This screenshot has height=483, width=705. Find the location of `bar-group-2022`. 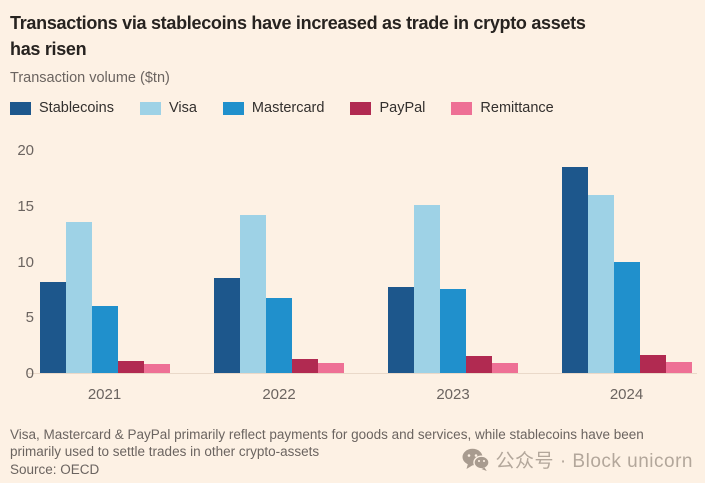

bar-group-2022 is located at coordinates (279, 262).